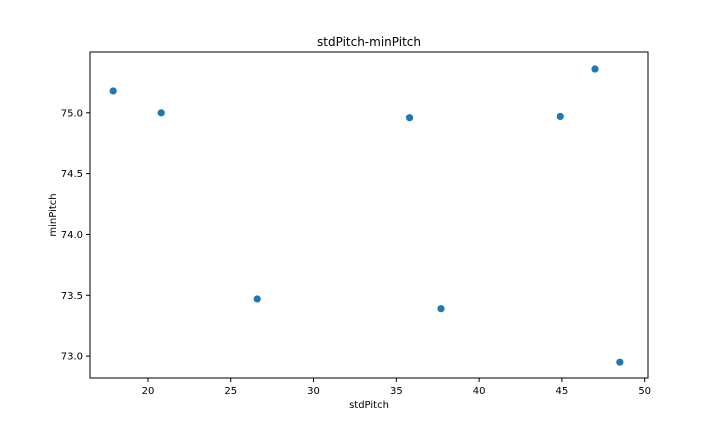 This screenshot has width=720, height=432. Describe the element at coordinates (313, 391) in the screenshot. I see `x-tick-label: 30` at that location.